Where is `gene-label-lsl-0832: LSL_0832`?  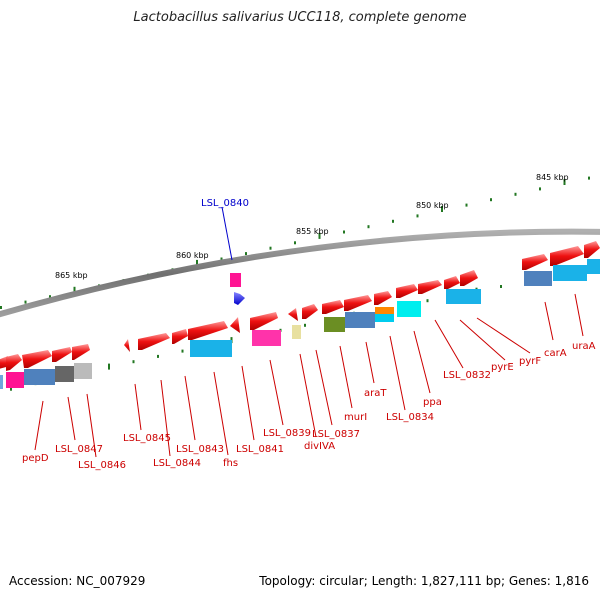
gene-label-lsl-0832: LSL_0832 is located at coordinates (467, 375).